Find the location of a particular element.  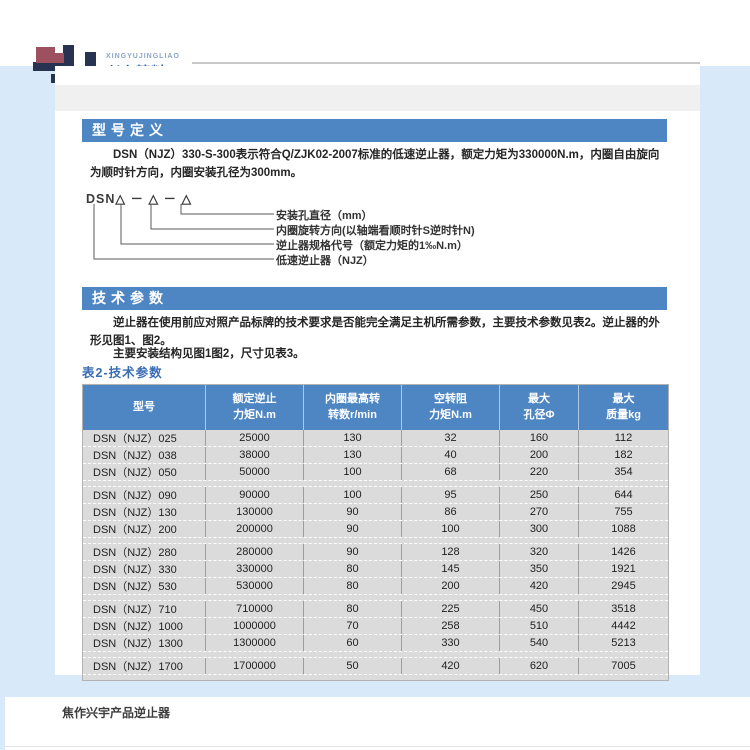

diagram-label-low-speed-backstop: 低速逆止器（NJZ） is located at coordinates (325, 261).